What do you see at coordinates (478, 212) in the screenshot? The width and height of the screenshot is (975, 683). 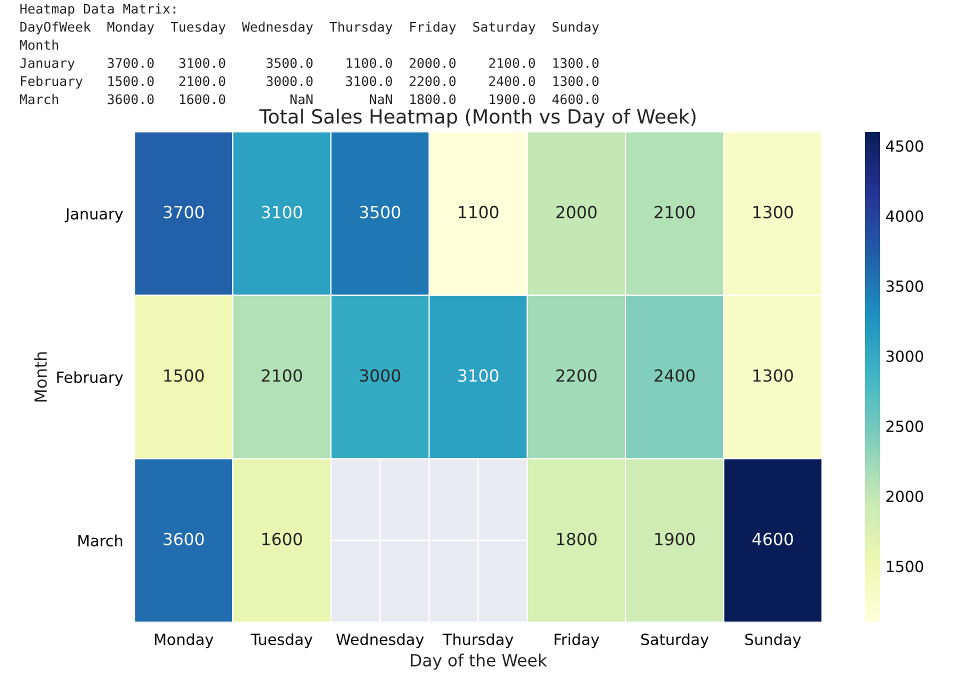 I see `data-label: 1100` at bounding box center [478, 212].